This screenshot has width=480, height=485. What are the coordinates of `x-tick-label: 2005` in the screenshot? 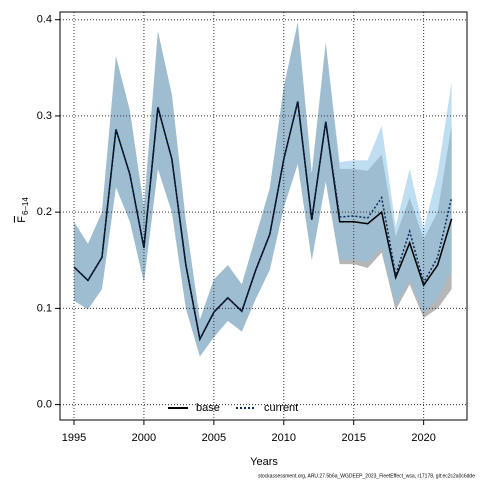 It's located at (214, 438).